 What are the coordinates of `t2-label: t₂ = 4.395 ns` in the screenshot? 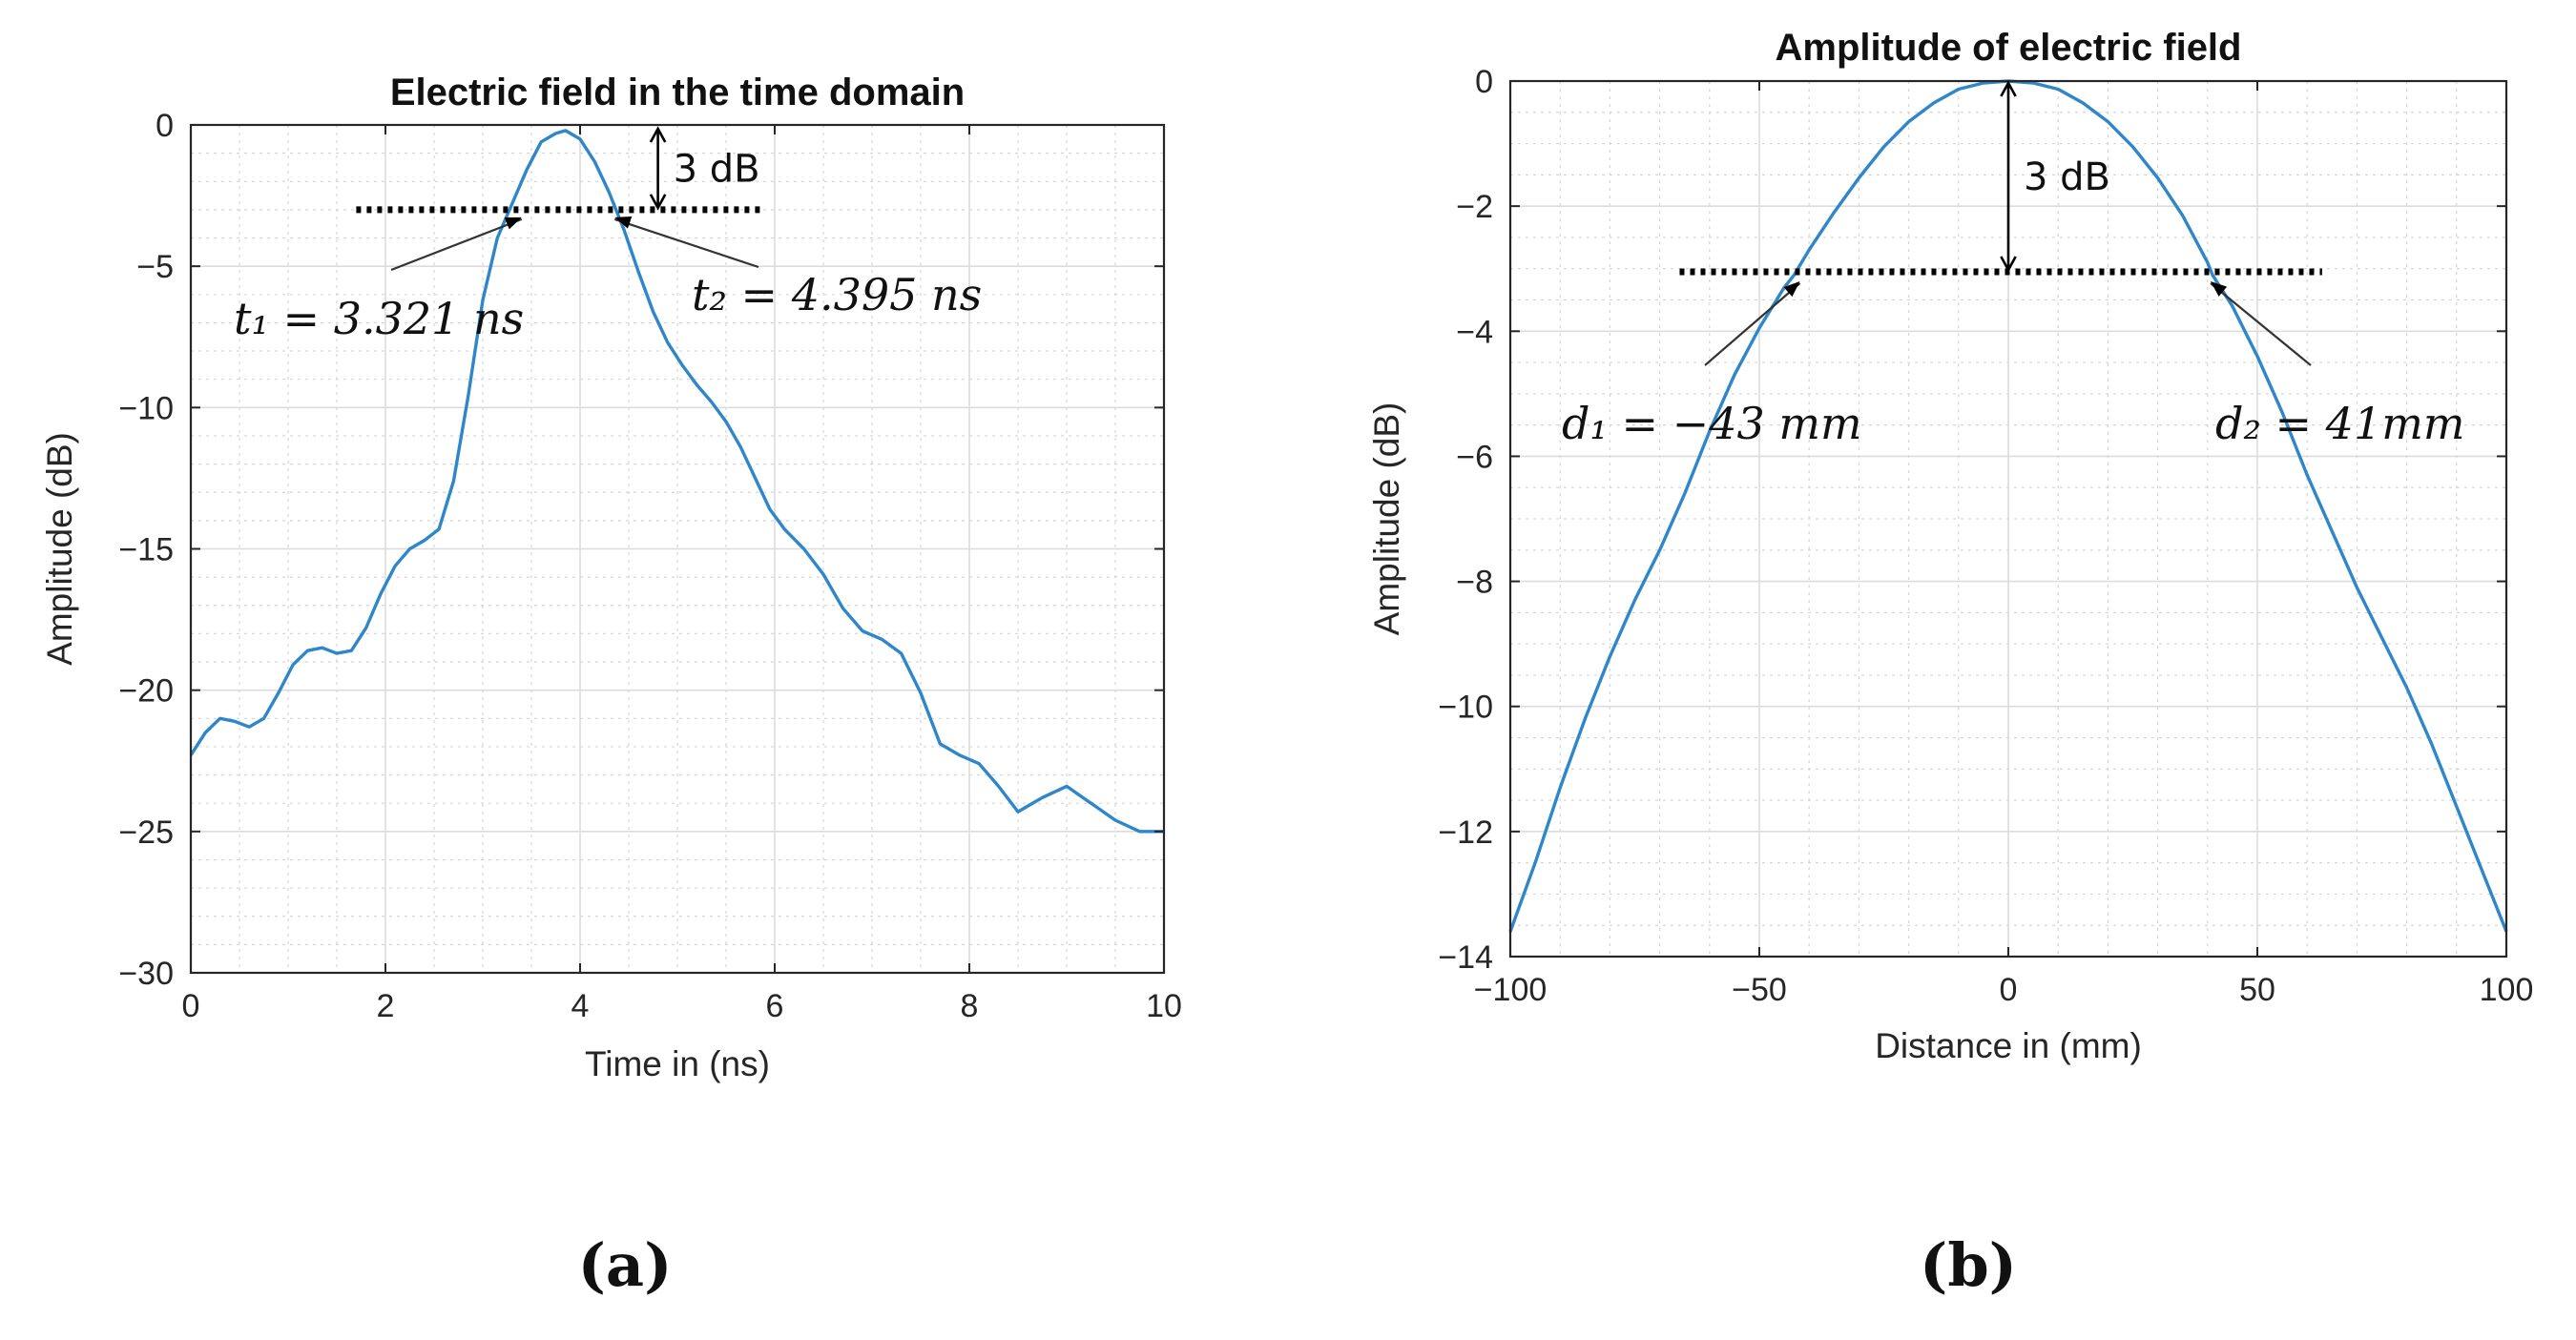 It's located at (837, 294).